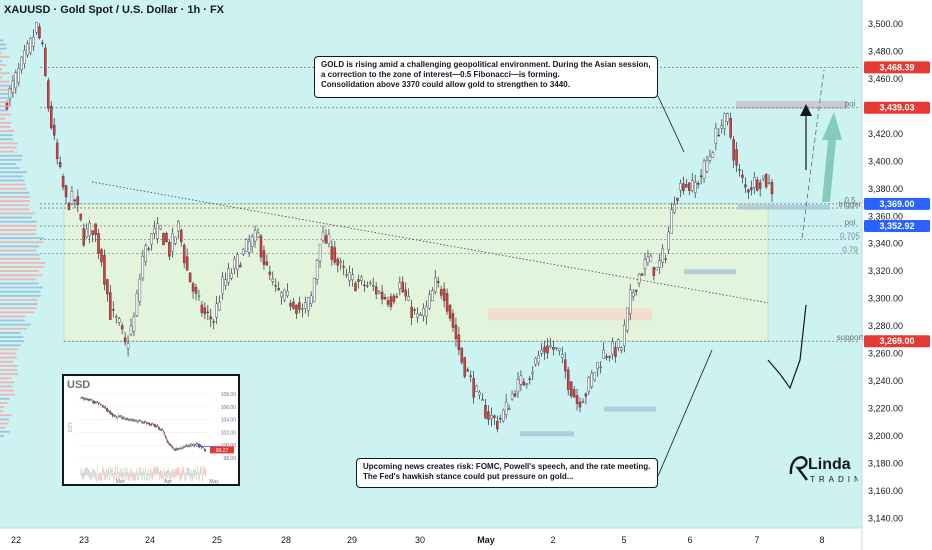 This screenshot has height=550, width=932. What do you see at coordinates (885, 518) in the screenshot?
I see `price-tick-label: 3,140.00` at bounding box center [885, 518].